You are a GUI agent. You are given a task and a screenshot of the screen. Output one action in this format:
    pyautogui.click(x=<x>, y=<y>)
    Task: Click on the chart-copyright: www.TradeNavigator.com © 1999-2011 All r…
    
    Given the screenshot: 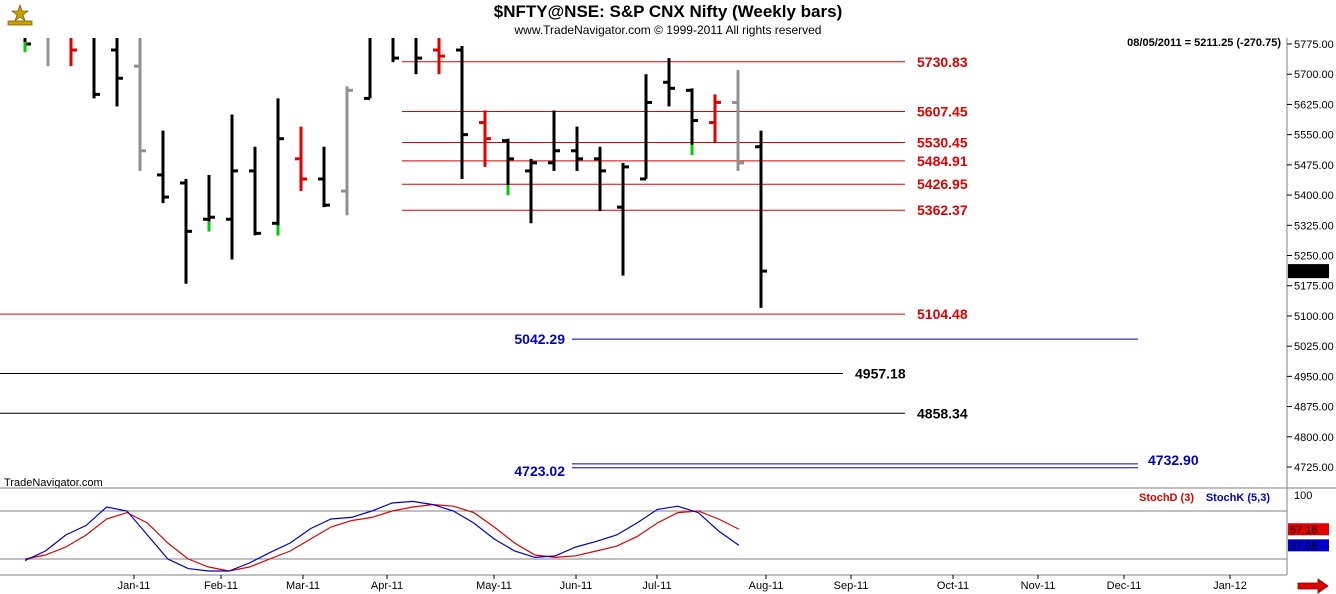 What is the action you would take?
    pyautogui.click(x=668, y=30)
    